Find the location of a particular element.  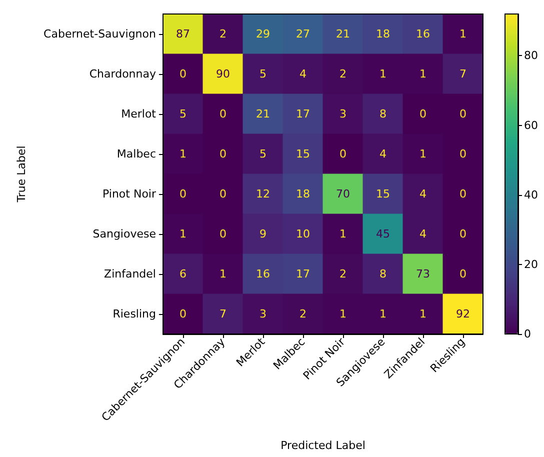

data-label: 45 is located at coordinates (383, 234).